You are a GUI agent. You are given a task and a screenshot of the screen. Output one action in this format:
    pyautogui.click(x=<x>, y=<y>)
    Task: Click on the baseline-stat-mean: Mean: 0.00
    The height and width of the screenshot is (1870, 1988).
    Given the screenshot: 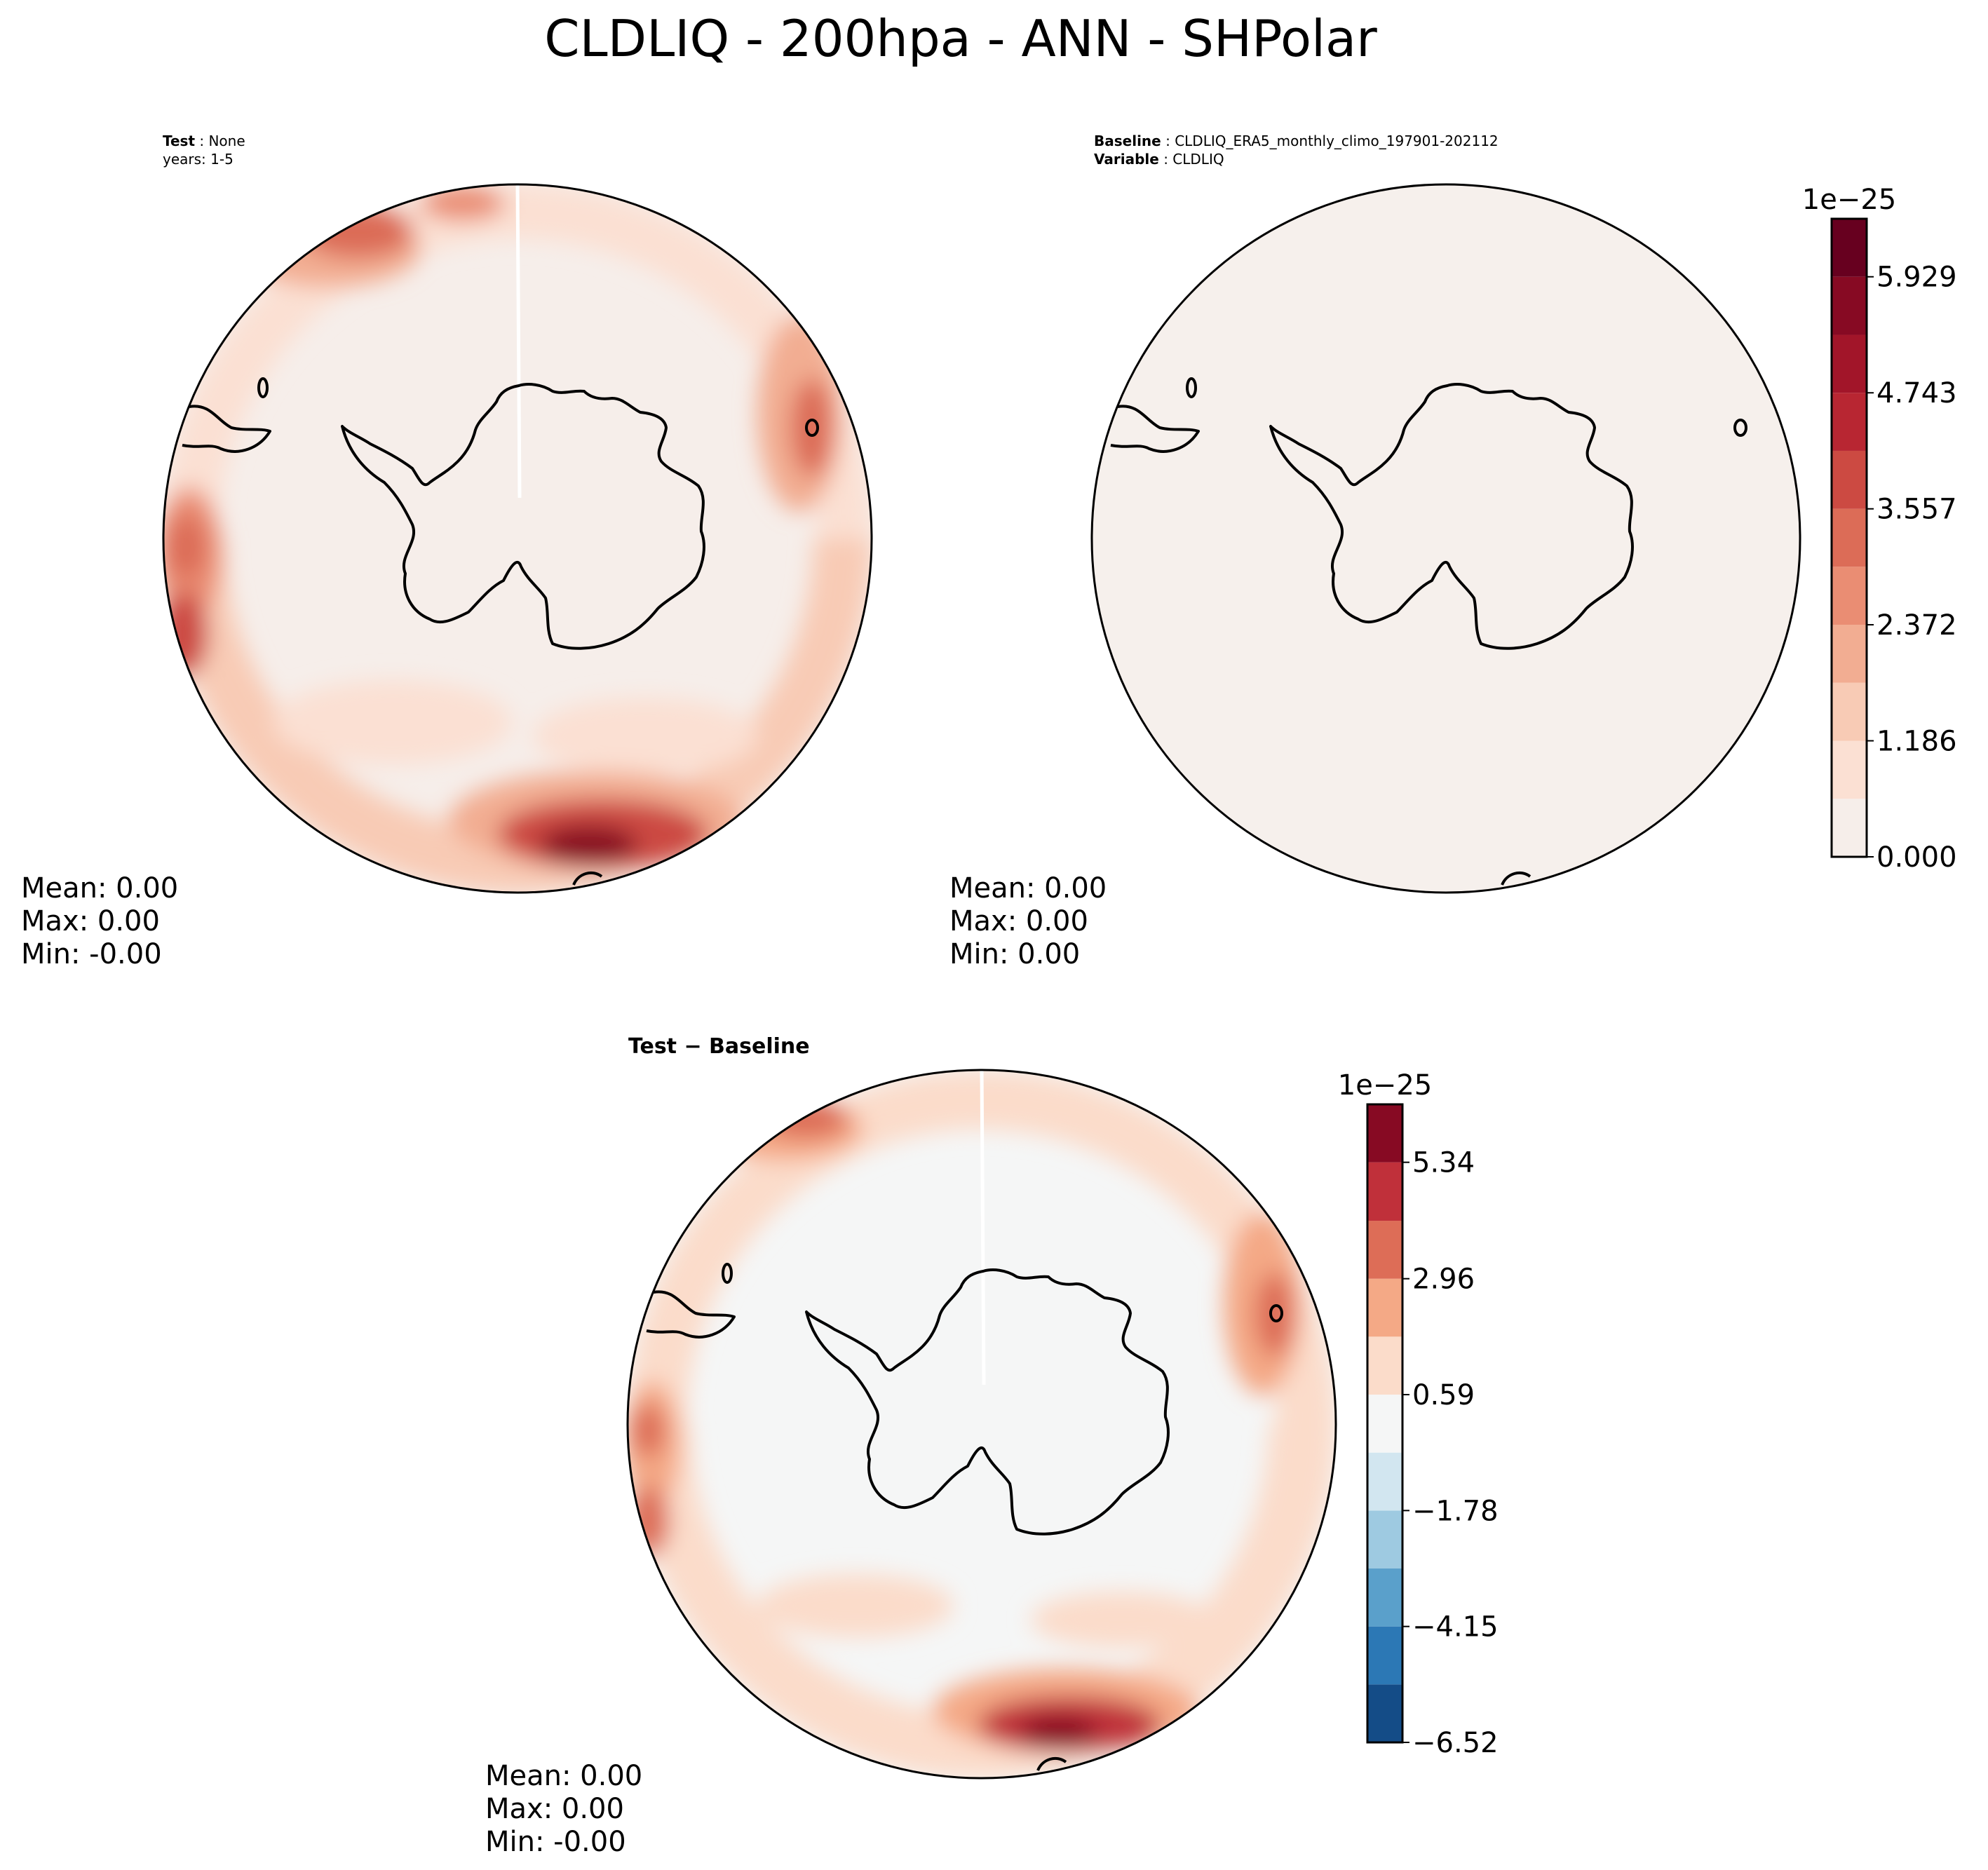 What is the action you would take?
    pyautogui.click(x=1028, y=888)
    